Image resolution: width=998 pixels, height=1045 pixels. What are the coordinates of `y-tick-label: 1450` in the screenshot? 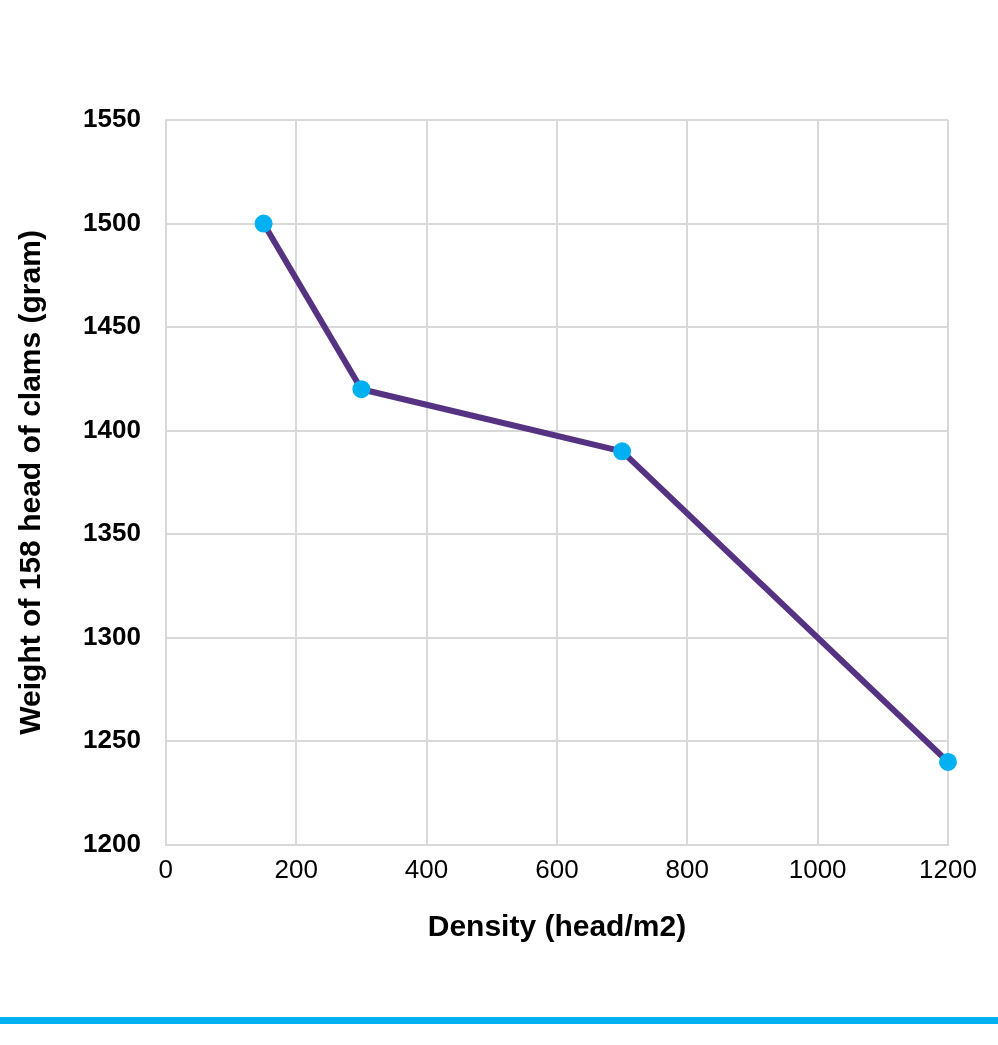 It's located at (112, 325).